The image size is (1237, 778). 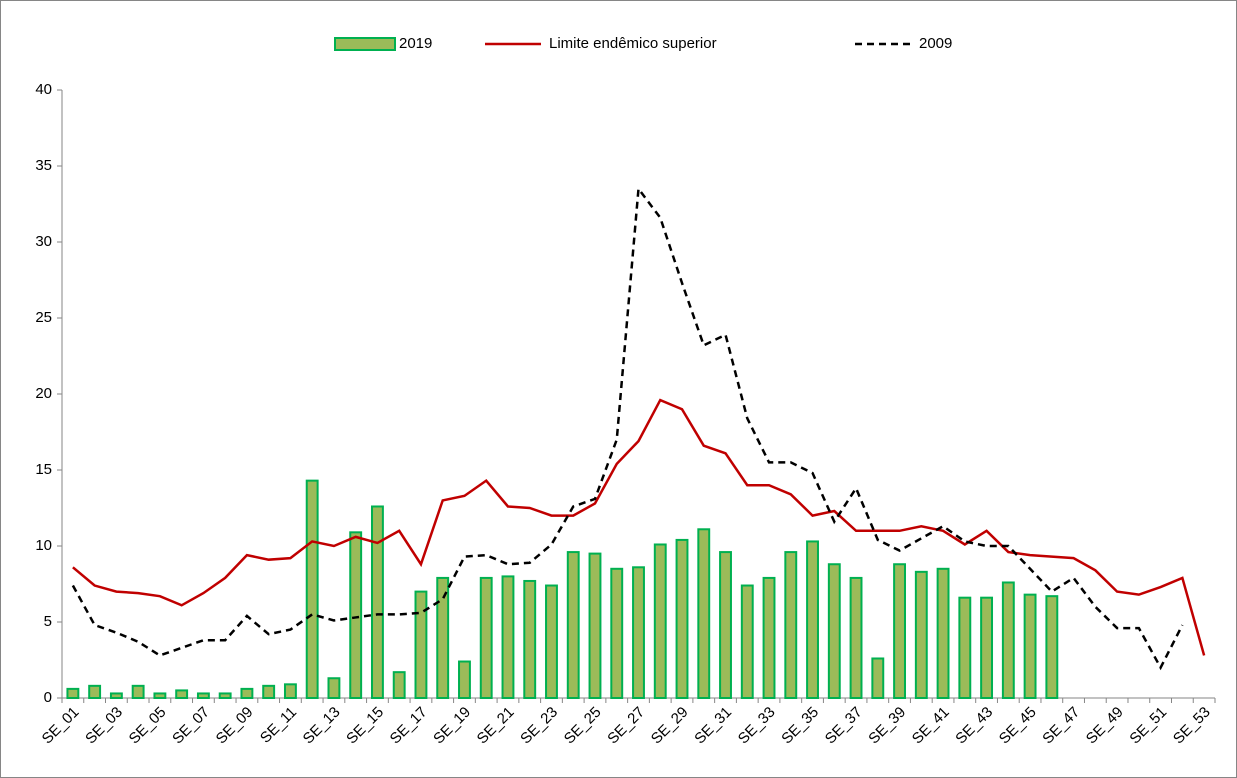 I want to click on legend-label: 2009, so click(x=935, y=43).